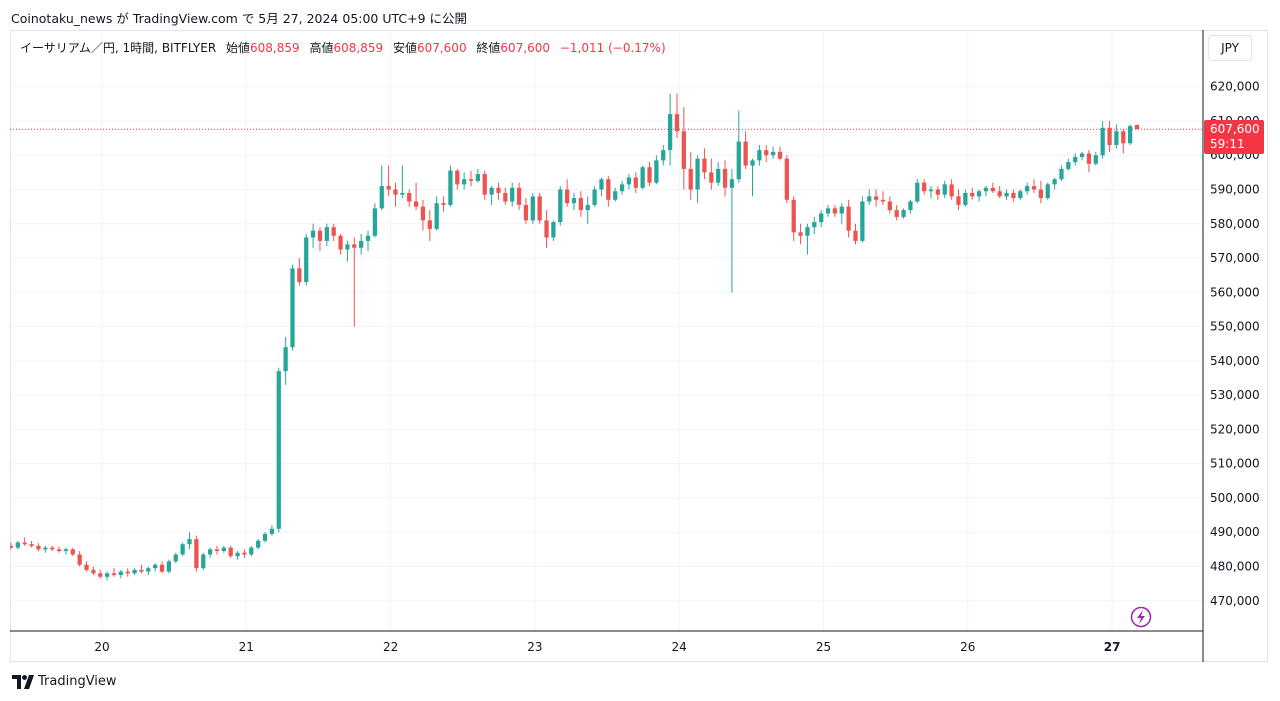 The width and height of the screenshot is (1280, 701). Describe the element at coordinates (64, 681) in the screenshot. I see `tradingview-logo: TradingView` at that location.